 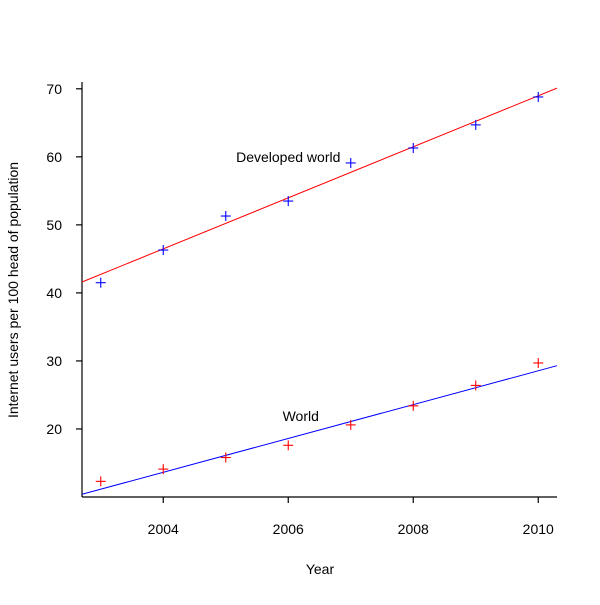 I want to click on x-tick-label: 2008, so click(x=413, y=529).